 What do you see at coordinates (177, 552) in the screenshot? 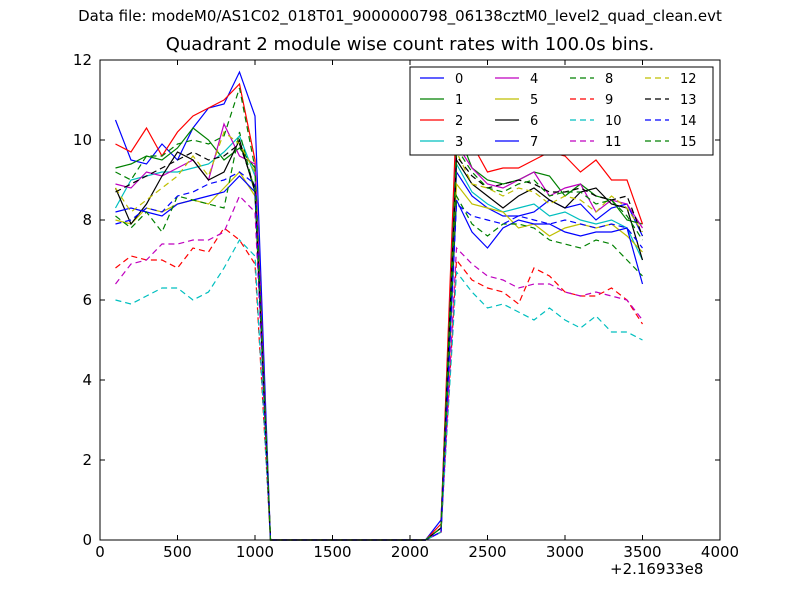
I see `x-tick-label: 500` at bounding box center [177, 552].